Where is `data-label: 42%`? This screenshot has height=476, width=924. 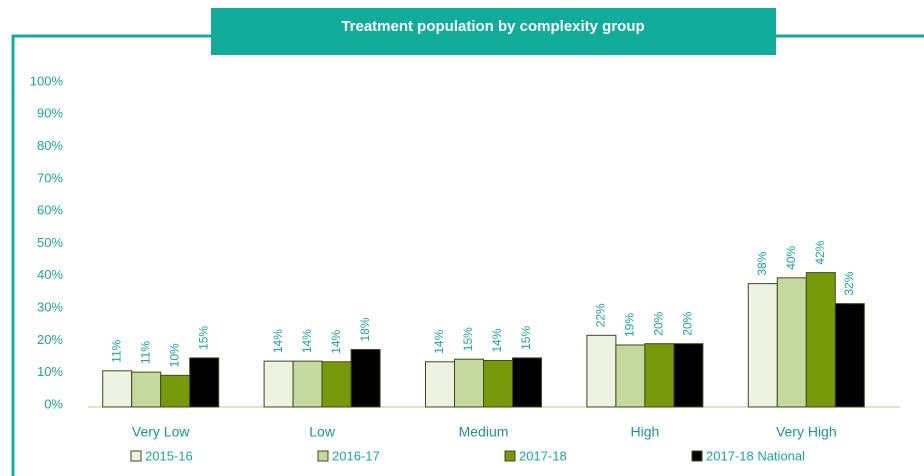 data-label: 42% is located at coordinates (820, 252).